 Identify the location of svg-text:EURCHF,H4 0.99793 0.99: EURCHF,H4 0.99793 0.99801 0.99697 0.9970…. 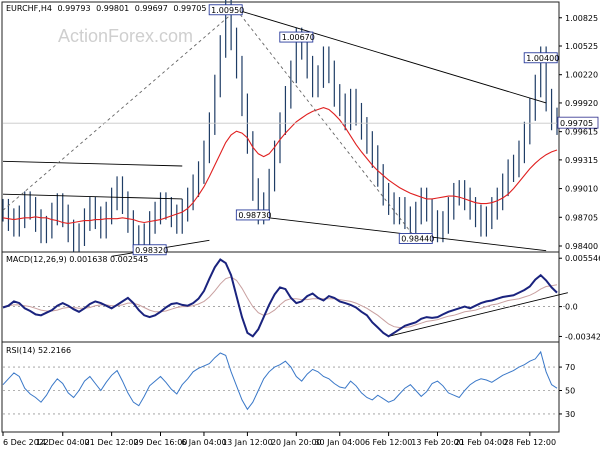
(106, 8).